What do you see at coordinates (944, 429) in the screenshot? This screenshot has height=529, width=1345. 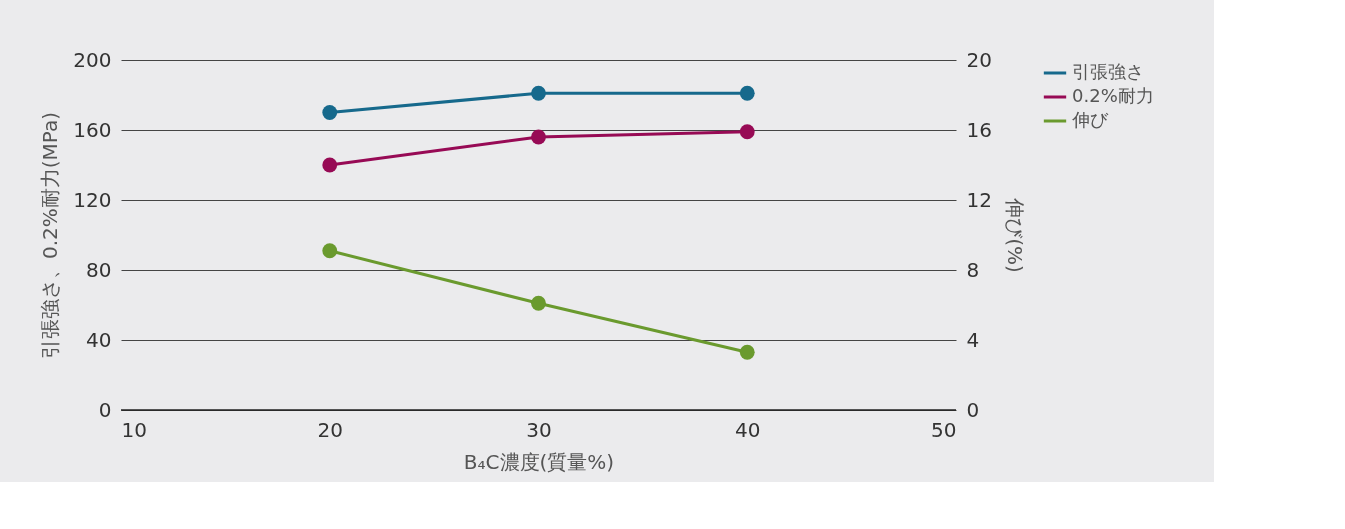 I see `x-tick-label: 50` at bounding box center [944, 429].